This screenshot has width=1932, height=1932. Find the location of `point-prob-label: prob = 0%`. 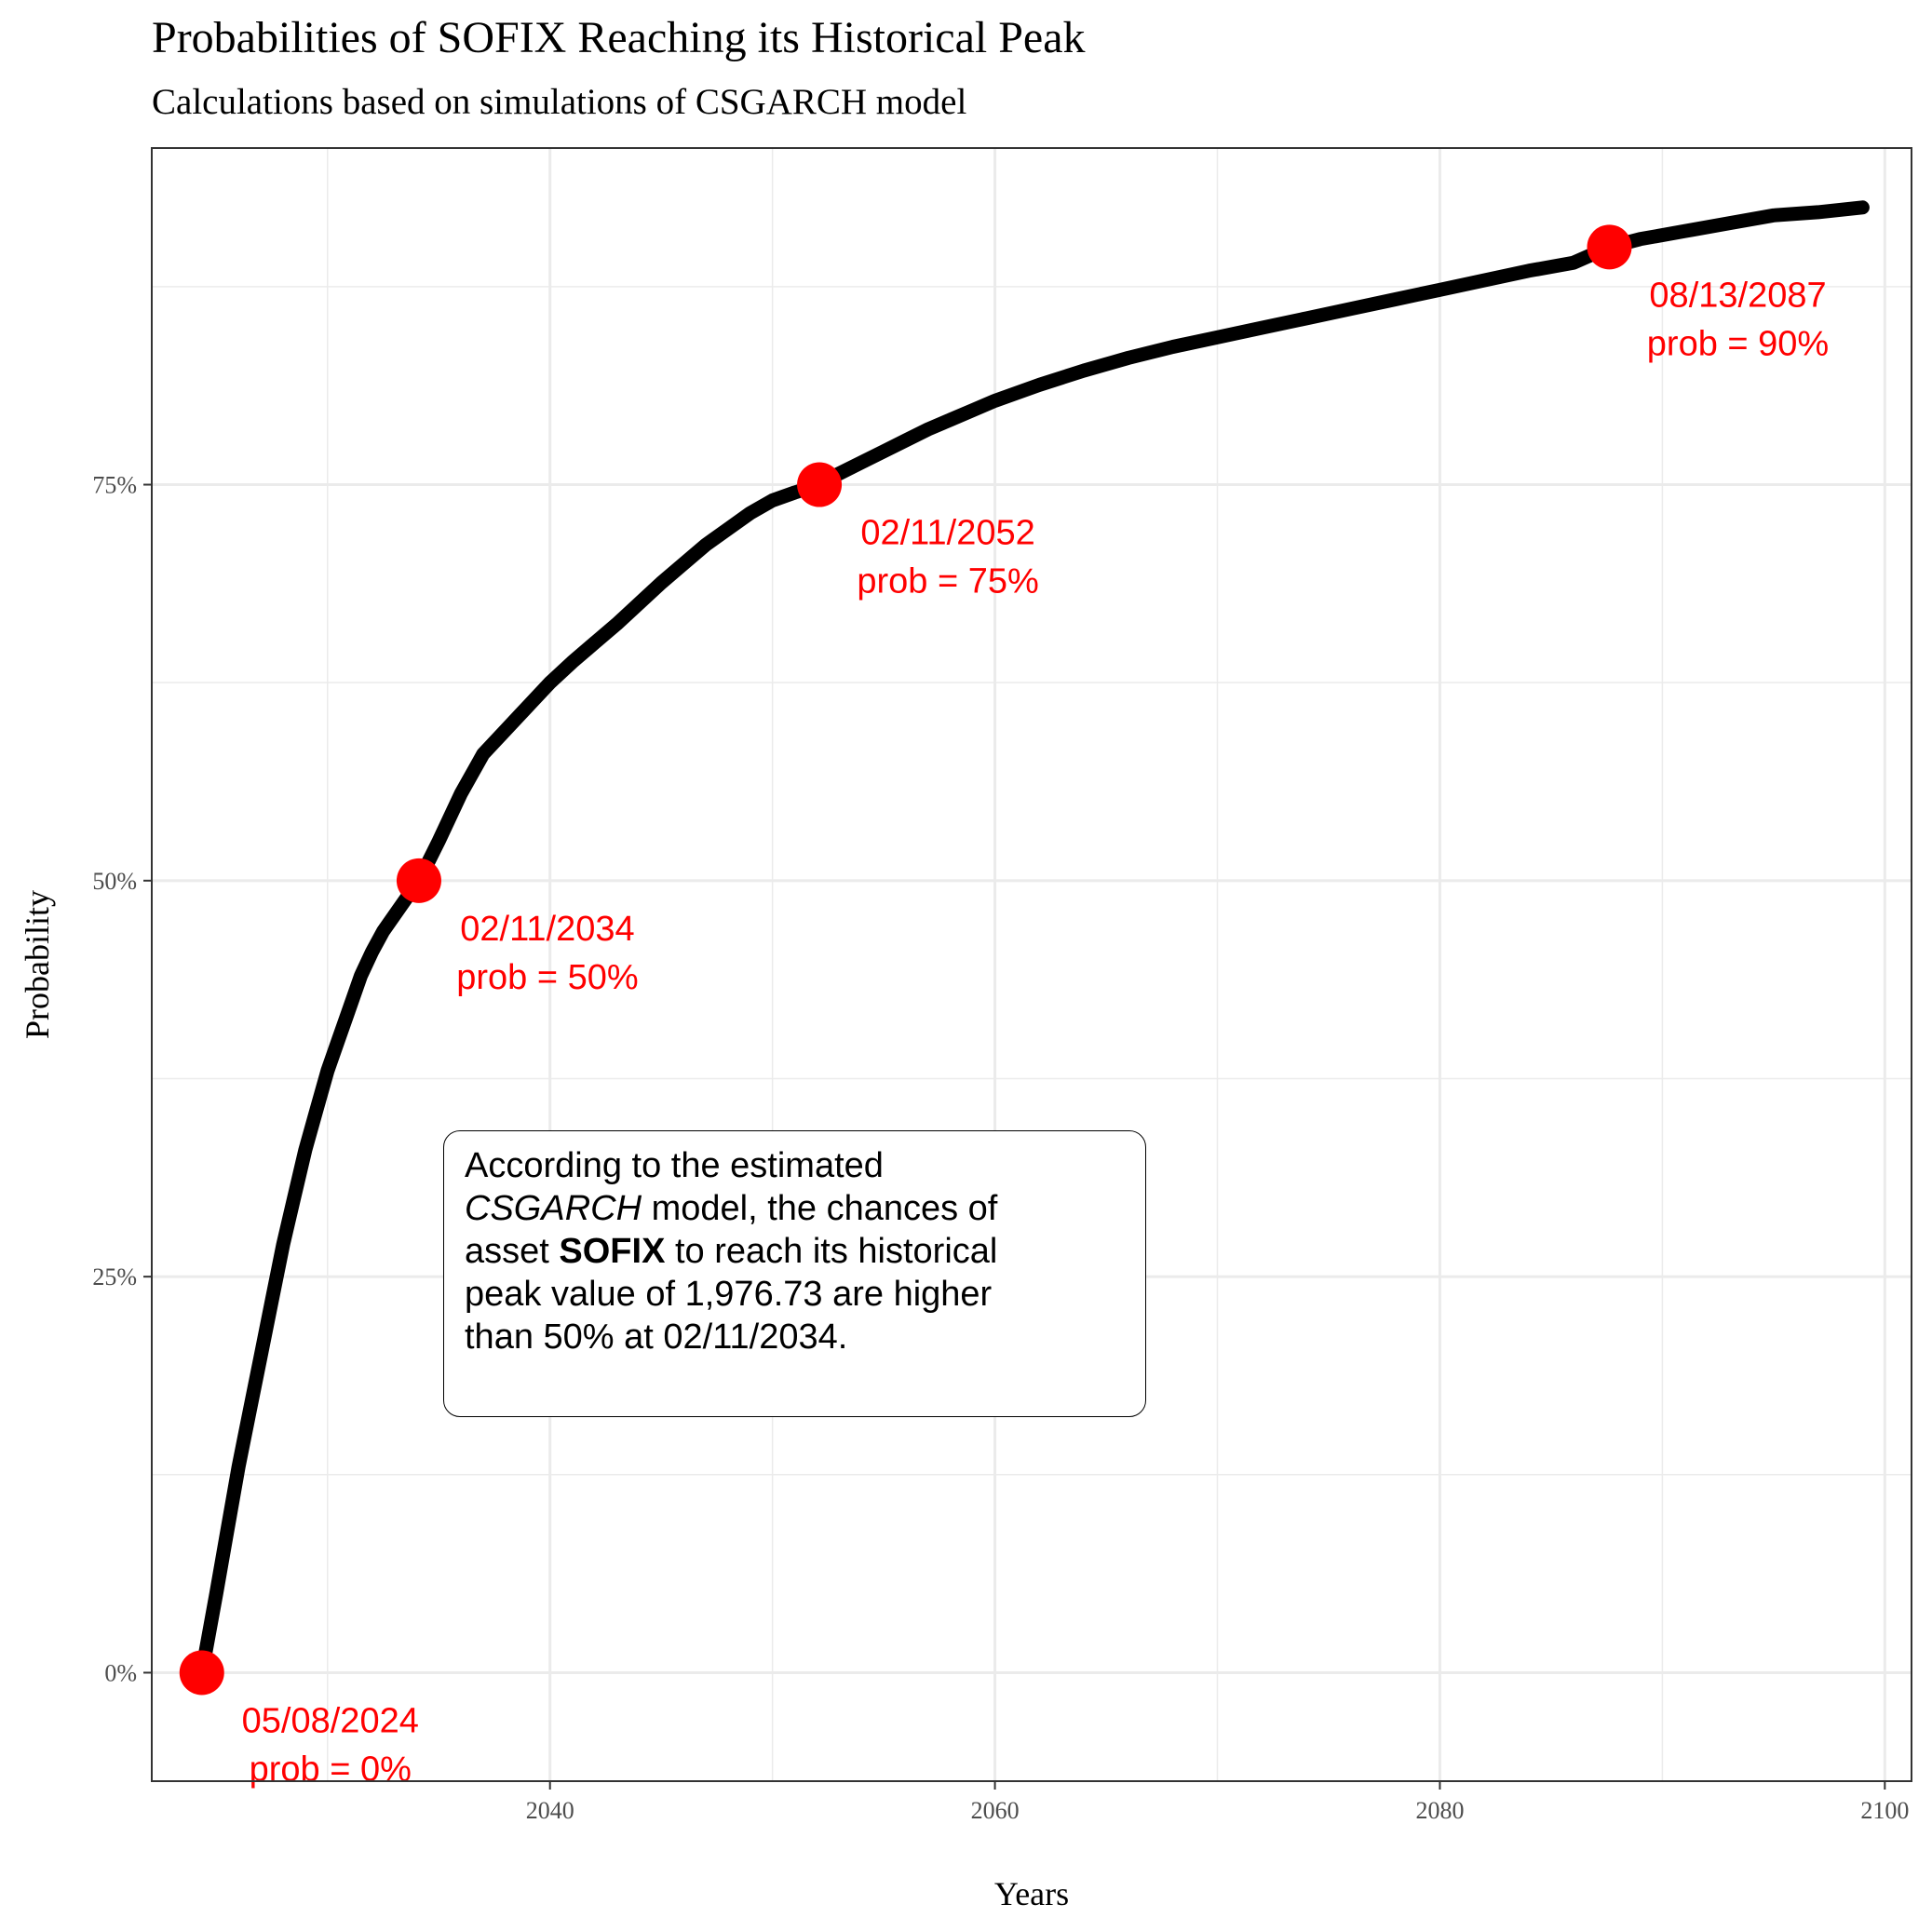

point-prob-label: prob = 0% is located at coordinates (331, 1769).